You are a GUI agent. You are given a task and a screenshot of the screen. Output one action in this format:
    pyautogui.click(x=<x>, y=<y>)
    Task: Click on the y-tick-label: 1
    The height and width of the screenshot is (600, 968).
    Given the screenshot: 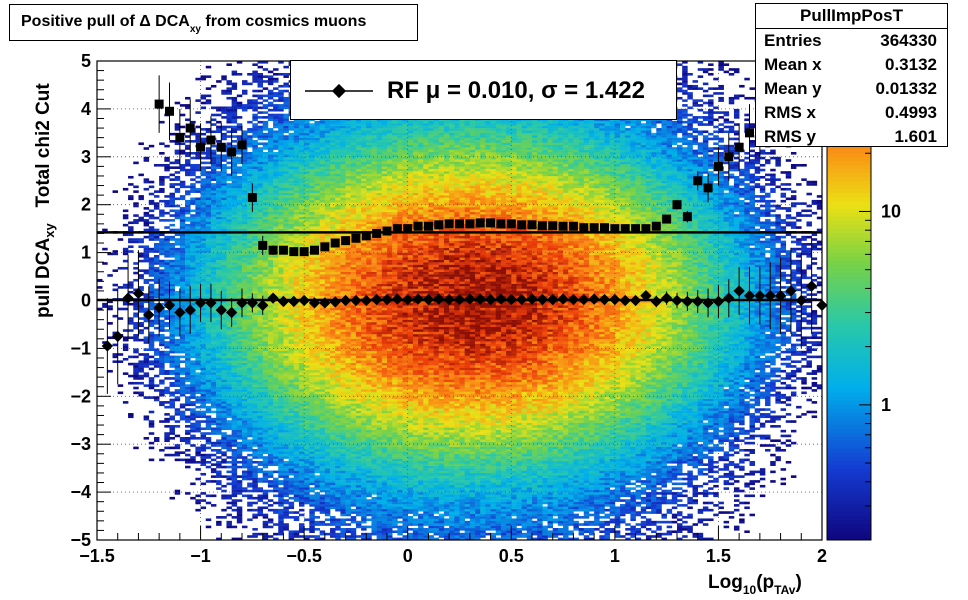 What is the action you would take?
    pyautogui.click(x=86, y=253)
    